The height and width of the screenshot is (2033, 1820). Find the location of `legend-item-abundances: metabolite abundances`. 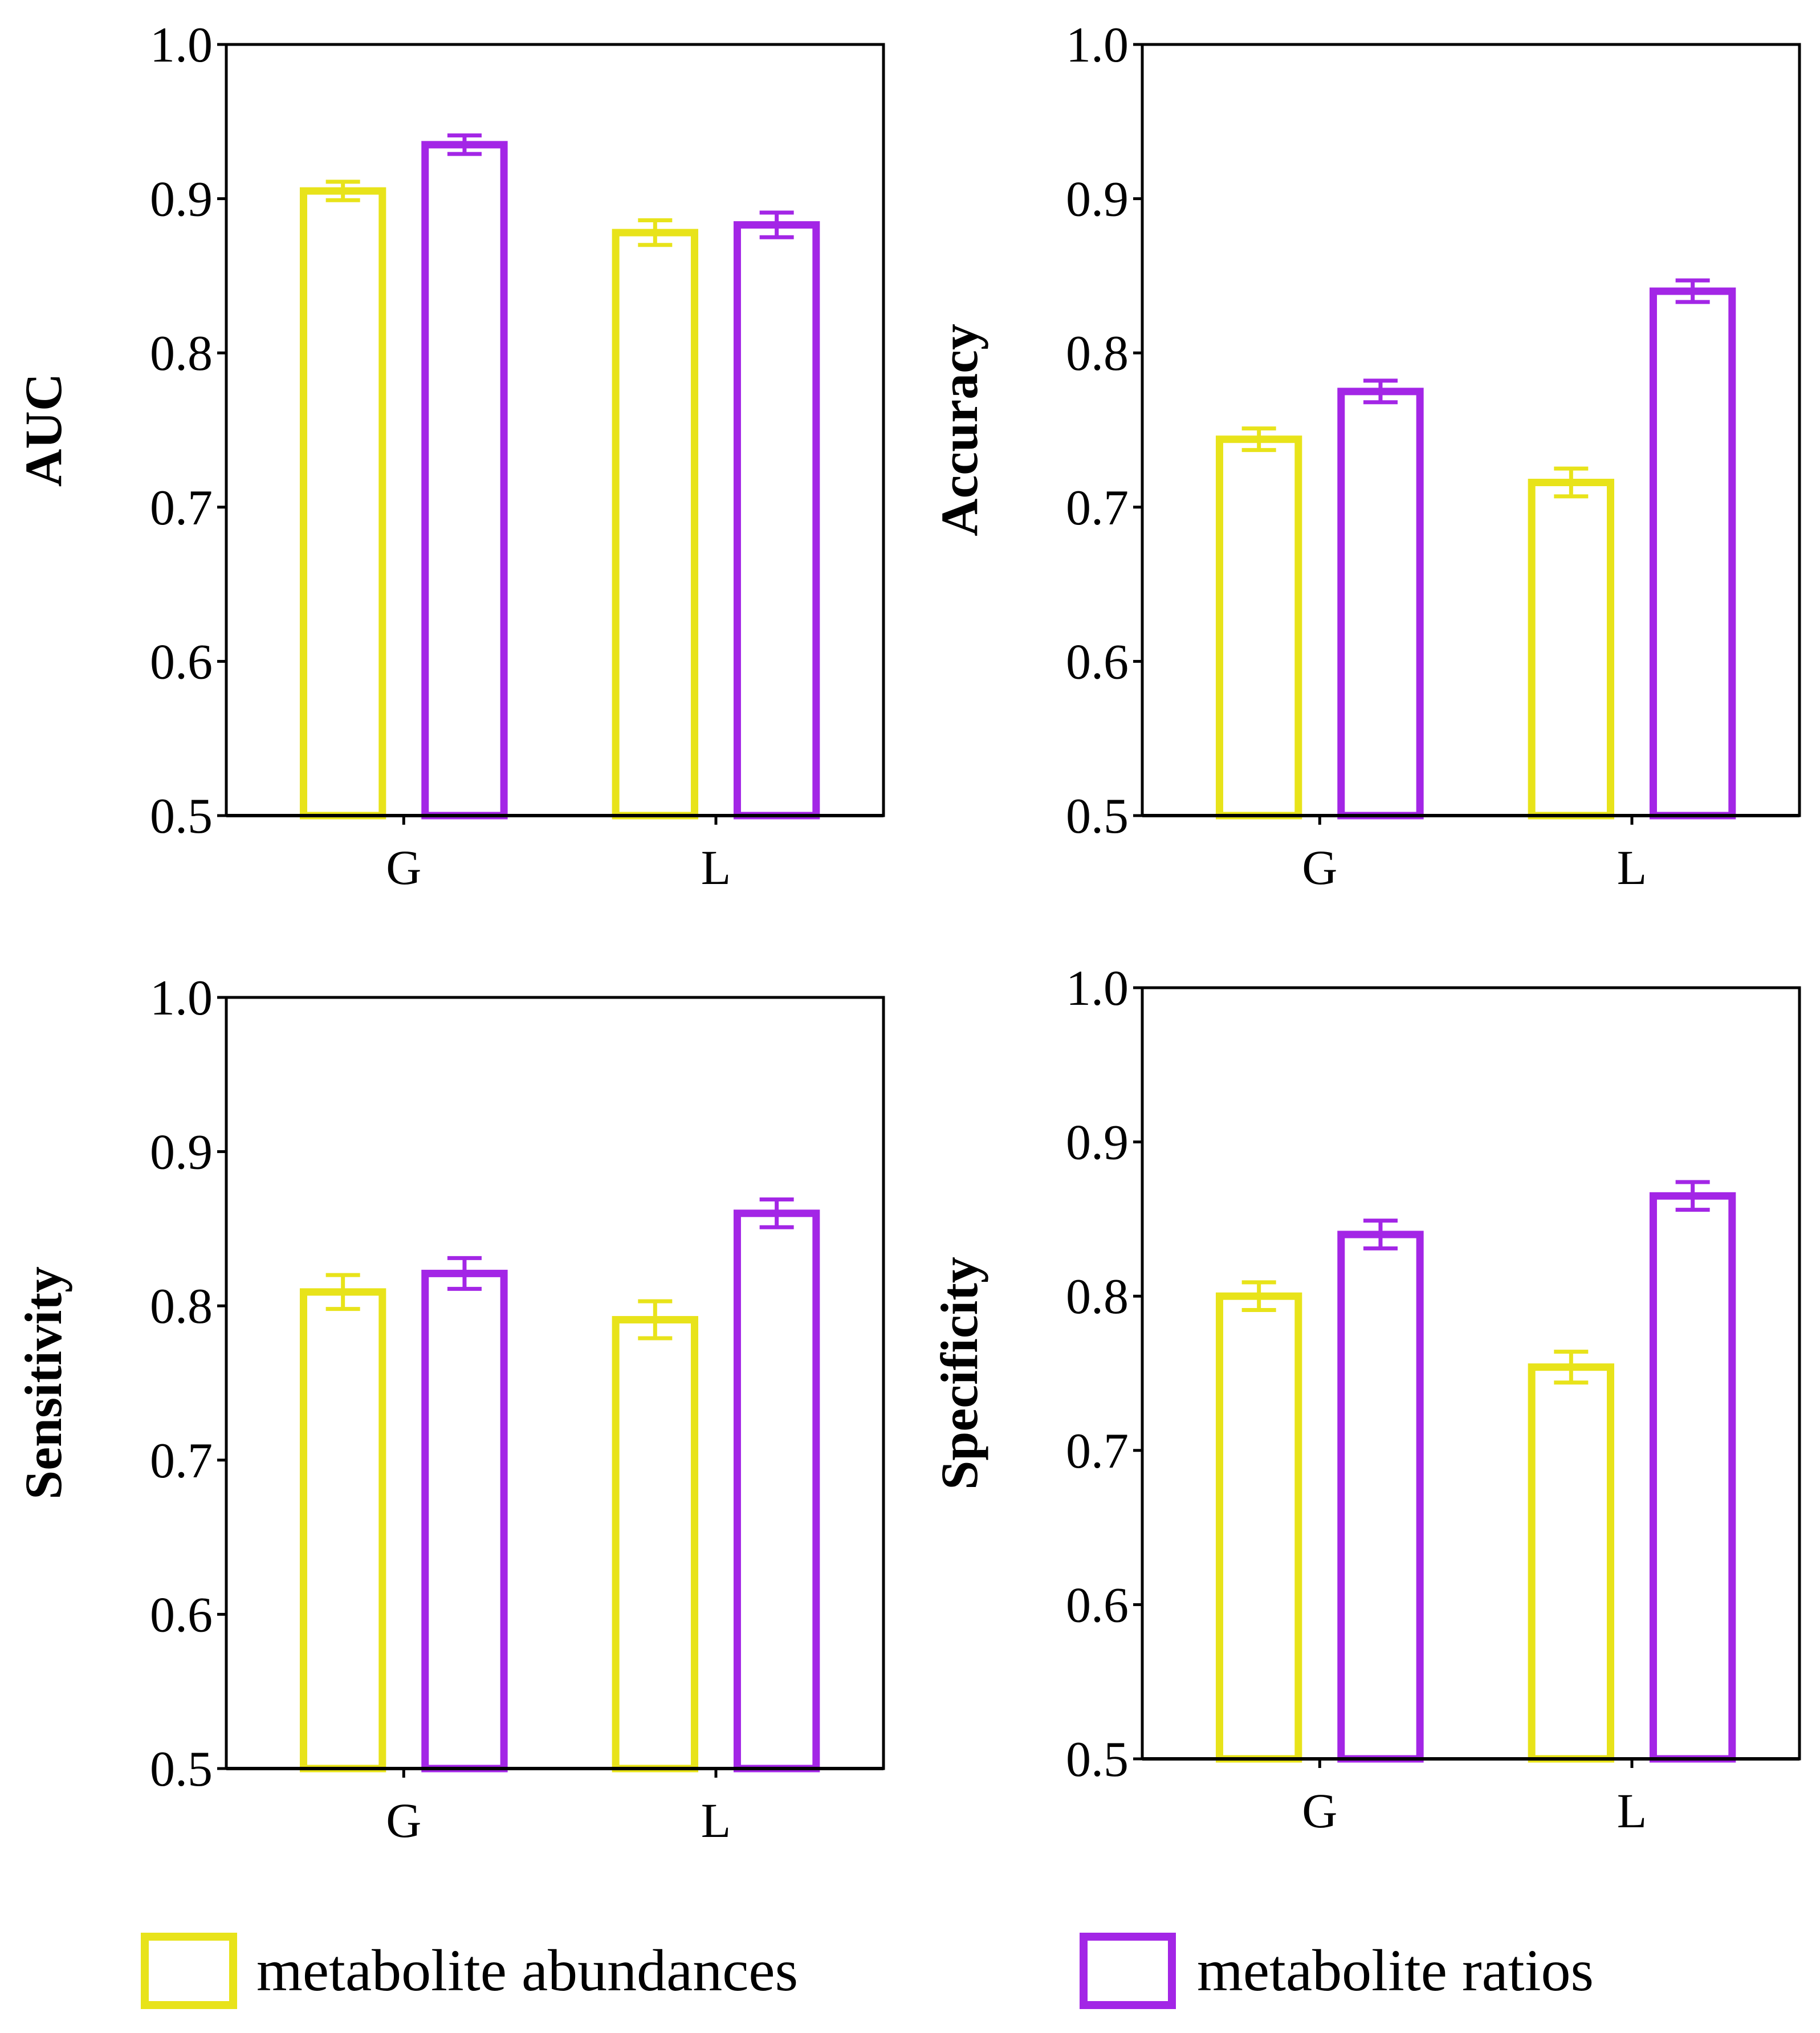

legend-item-abundances: metabolite abundances is located at coordinates (469, 1971).